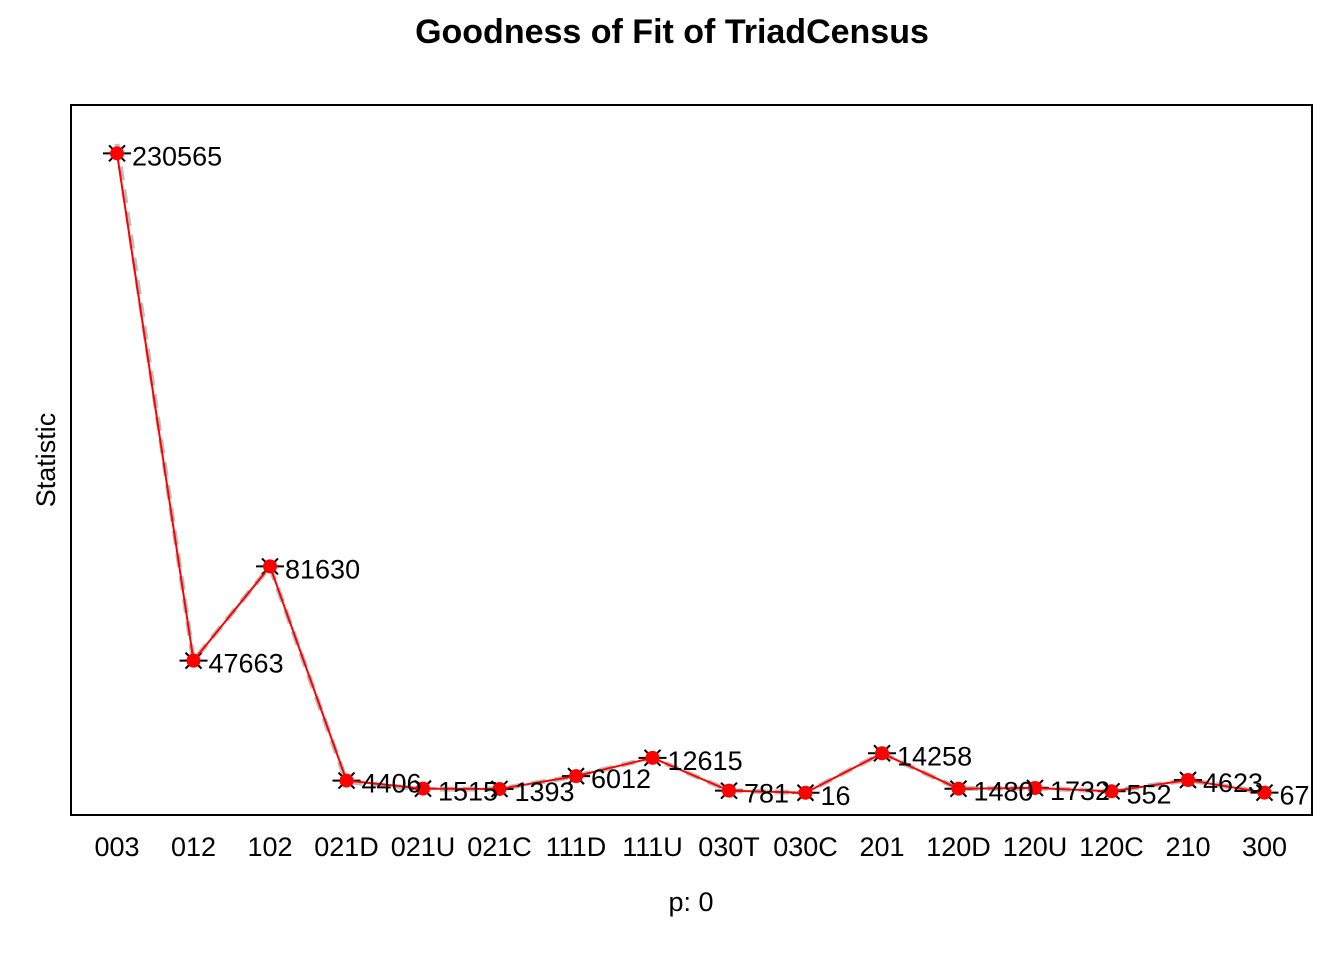 This screenshot has height=965, width=1344. What do you see at coordinates (322, 569) in the screenshot?
I see `data-label: 81630` at bounding box center [322, 569].